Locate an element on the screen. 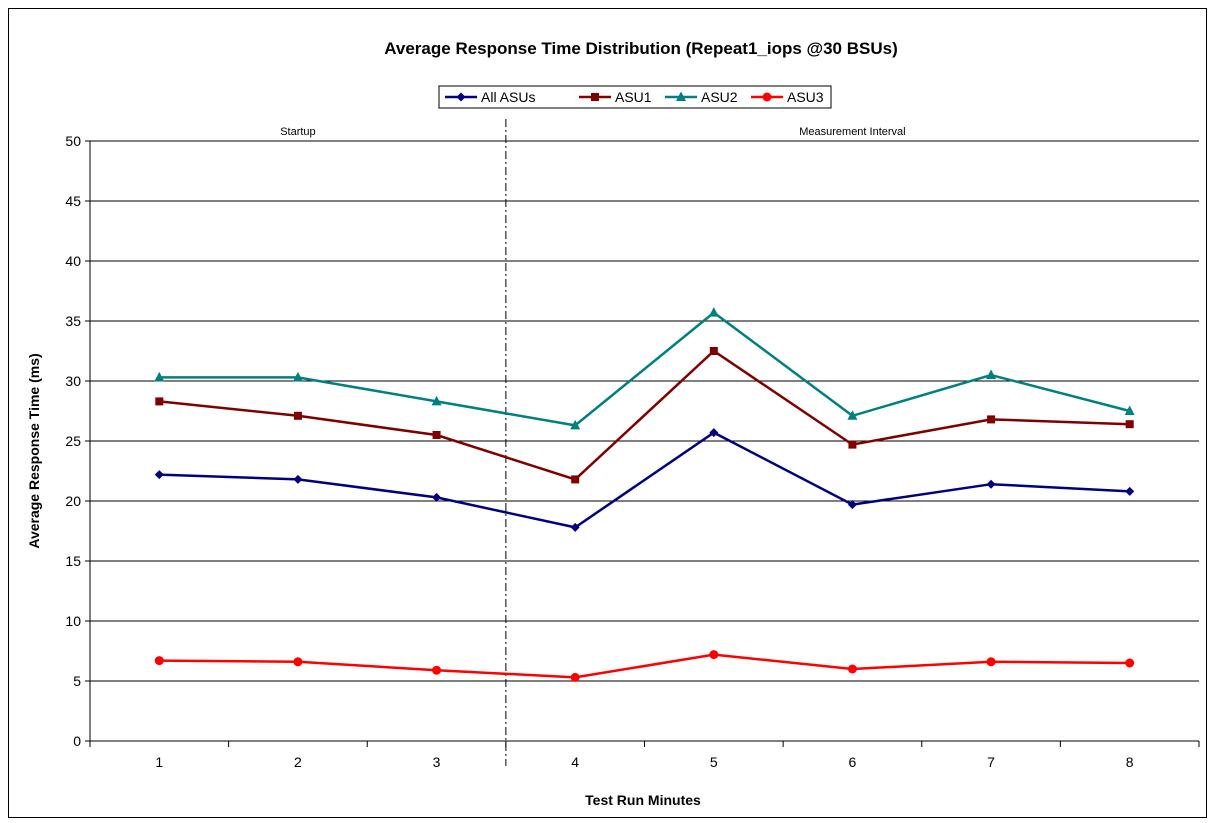  x-tick-label: 6 is located at coordinates (853, 762).